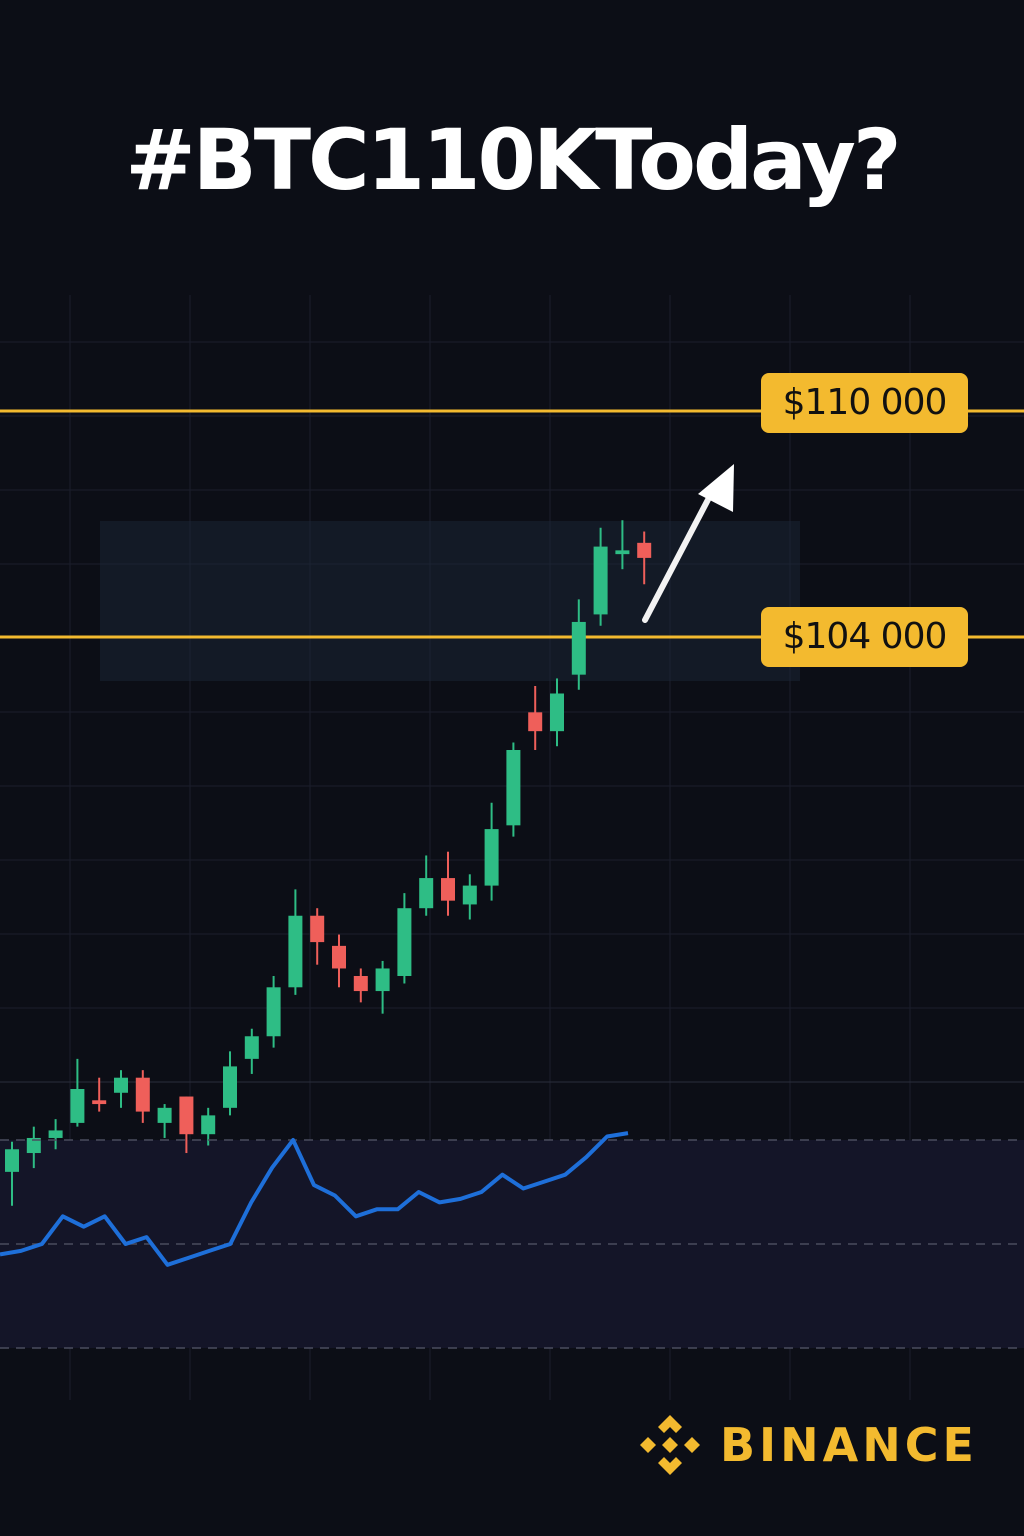 This screenshot has height=1536, width=1024. Describe the element at coordinates (670, 1445) in the screenshot. I see `binance-diamond-icon` at that location.